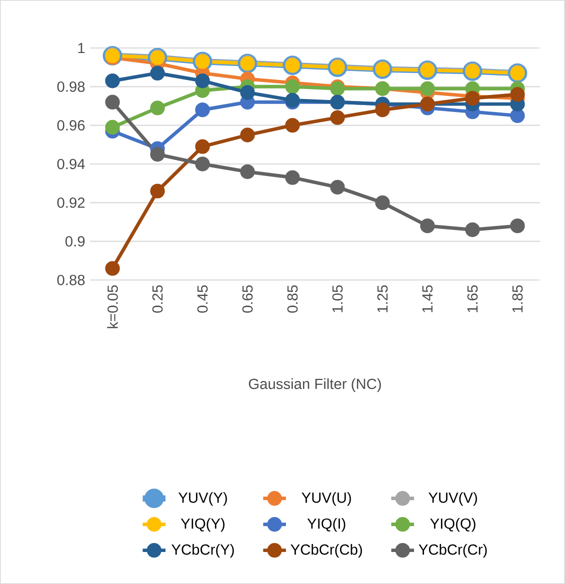 The image size is (565, 584). Describe the element at coordinates (326, 499) in the screenshot. I see `legend-label: YUV(U)` at that location.